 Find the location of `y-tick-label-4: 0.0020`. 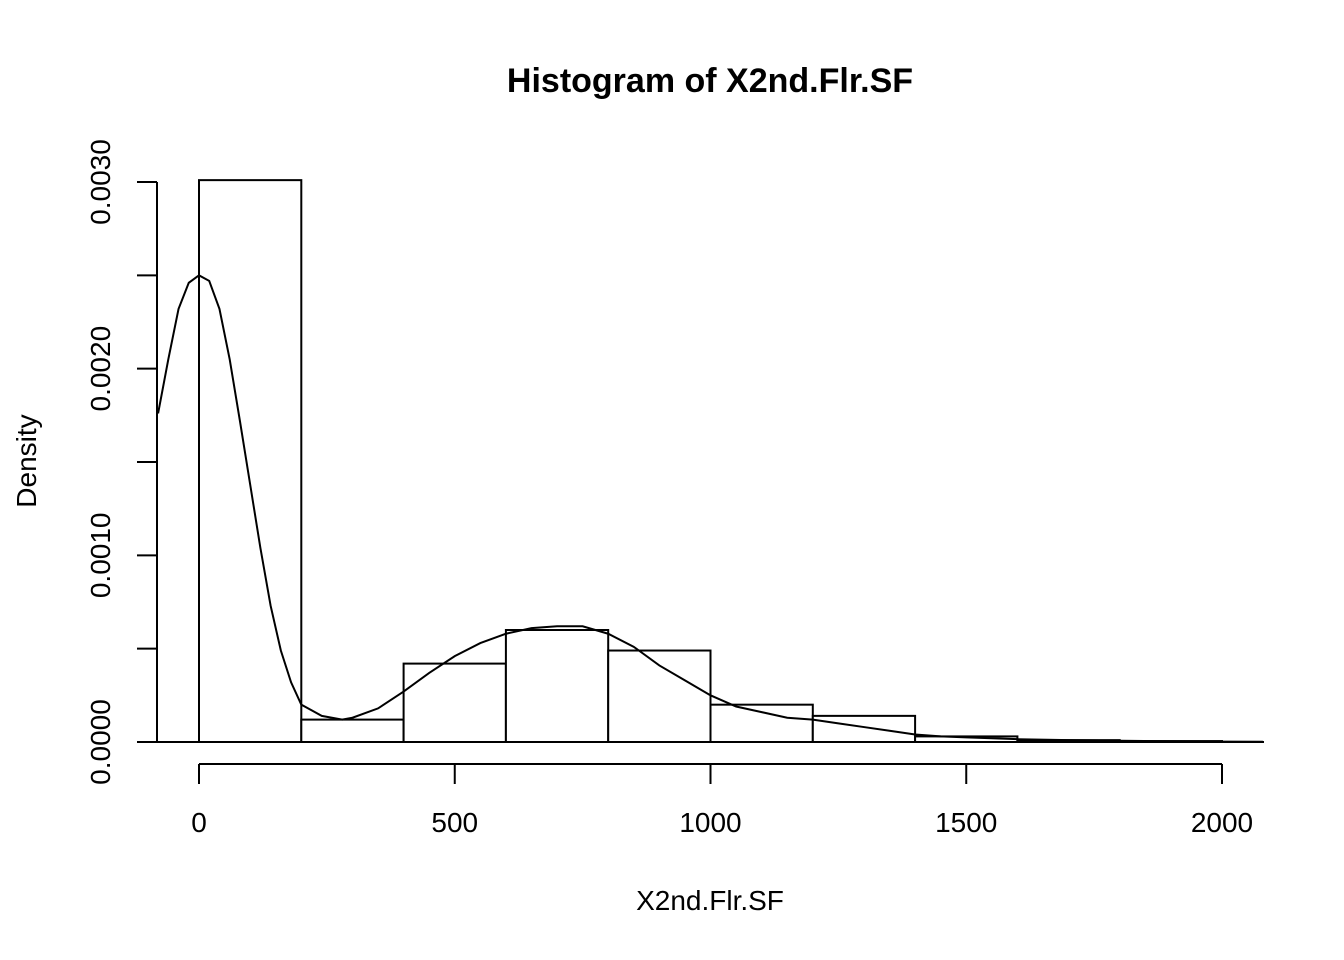

y-tick-label-4: 0.0020 is located at coordinates (100, 369).